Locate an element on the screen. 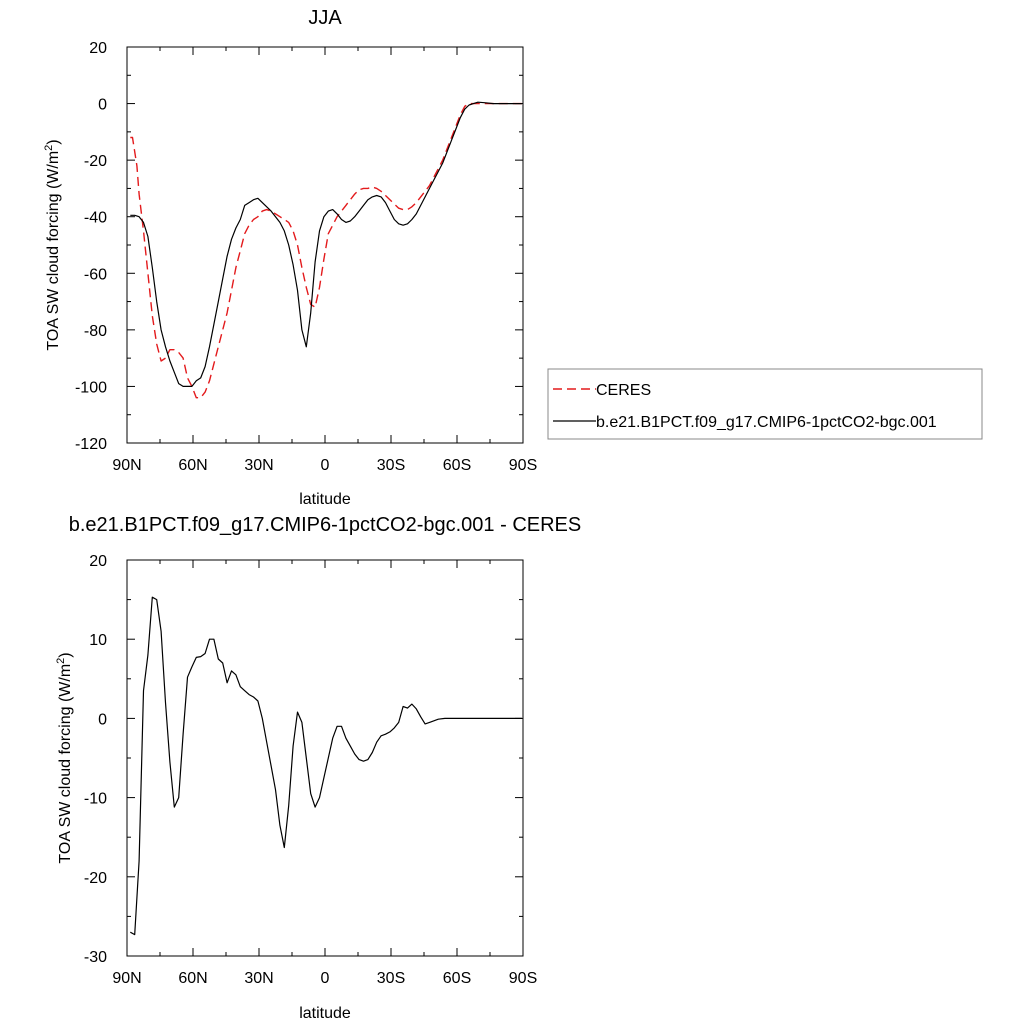 The height and width of the screenshot is (1024, 1024). bottom-y-tick-label: -20 is located at coordinates (95, 878).